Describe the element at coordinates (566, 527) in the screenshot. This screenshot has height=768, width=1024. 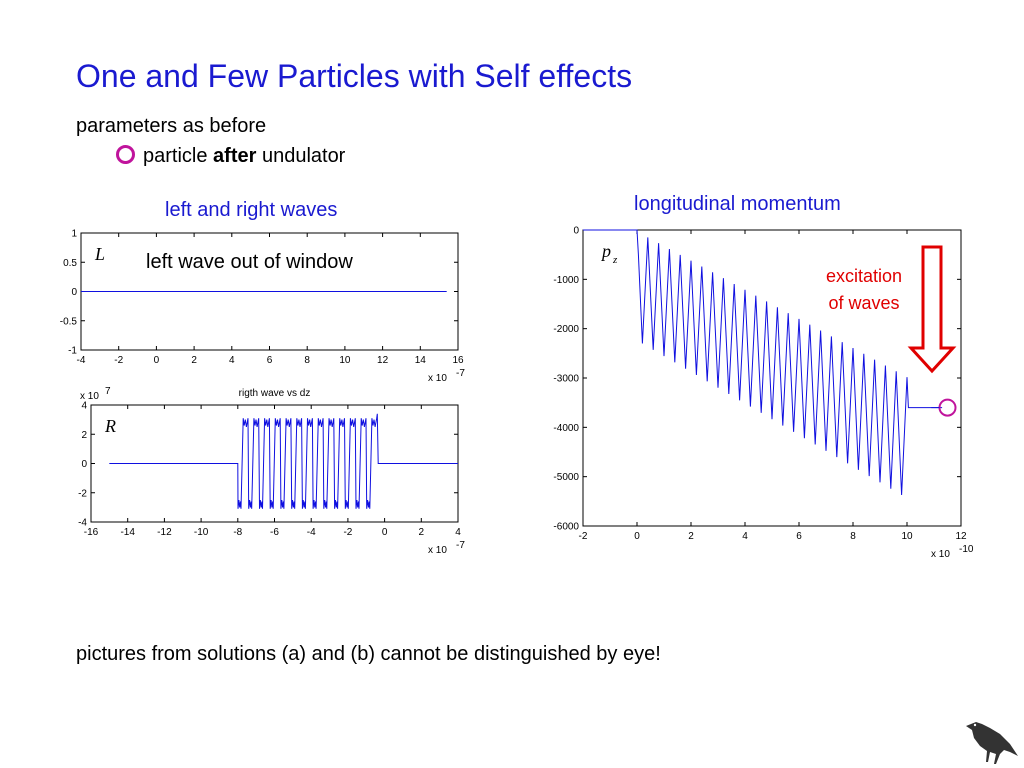
I see `y-tick-label-pz: -6000` at that location.